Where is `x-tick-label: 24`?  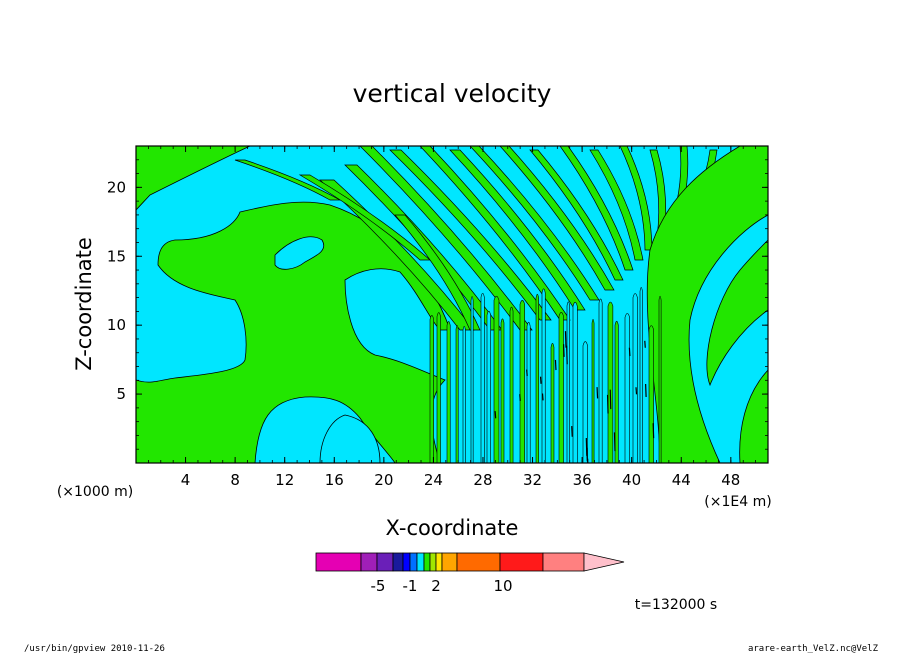 x-tick-label: 24 is located at coordinates (433, 480).